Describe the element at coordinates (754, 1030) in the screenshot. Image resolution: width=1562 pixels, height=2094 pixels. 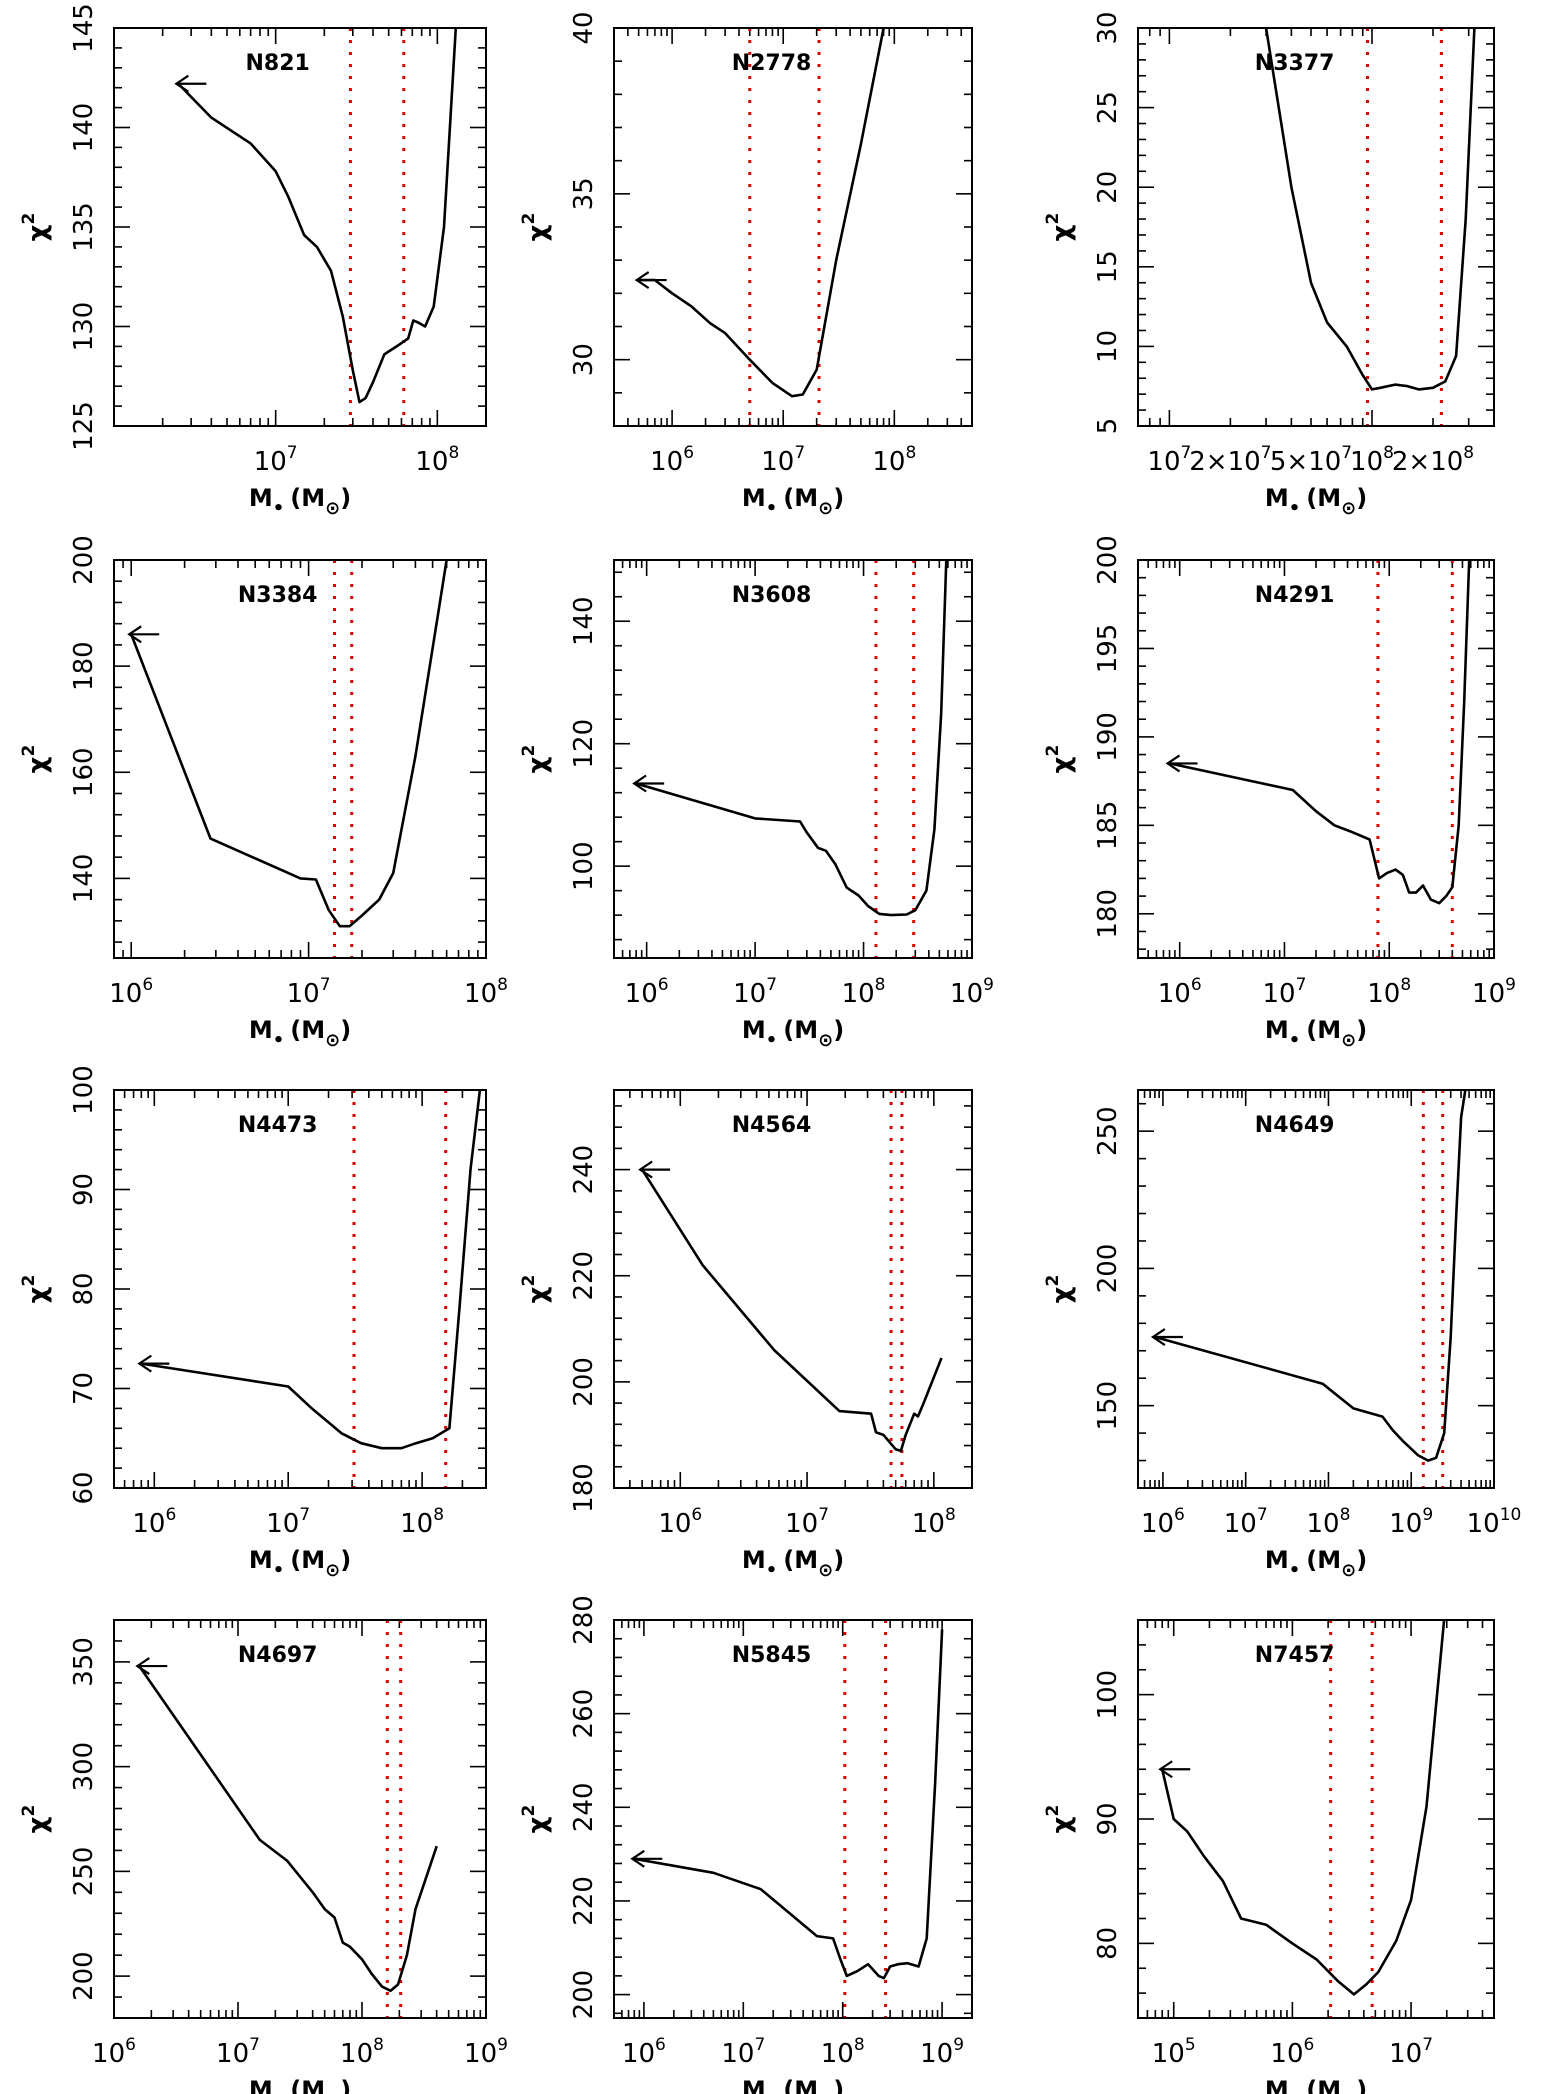
I see `x-axis-label-m: M` at that location.